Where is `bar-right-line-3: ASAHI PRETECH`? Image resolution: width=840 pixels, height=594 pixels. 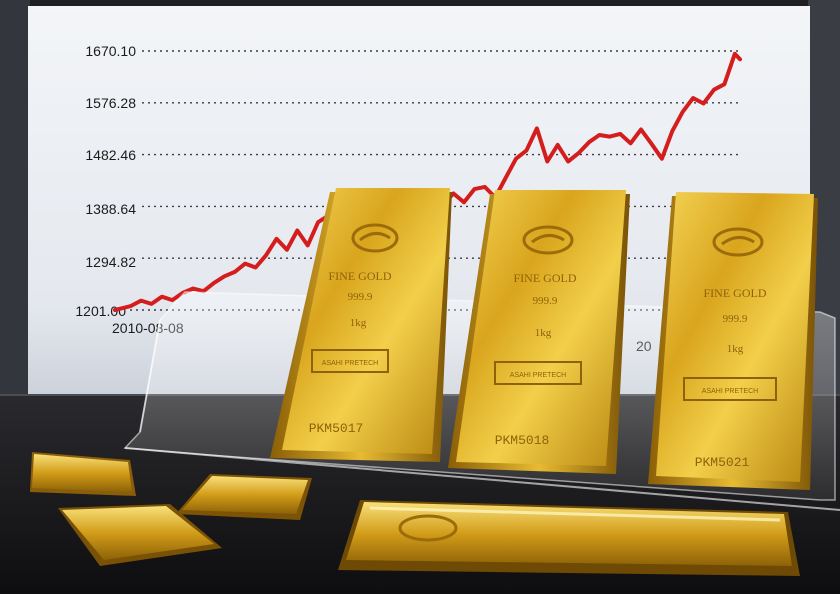
bar-right-line-3: ASAHI PRETECH is located at coordinates (730, 391).